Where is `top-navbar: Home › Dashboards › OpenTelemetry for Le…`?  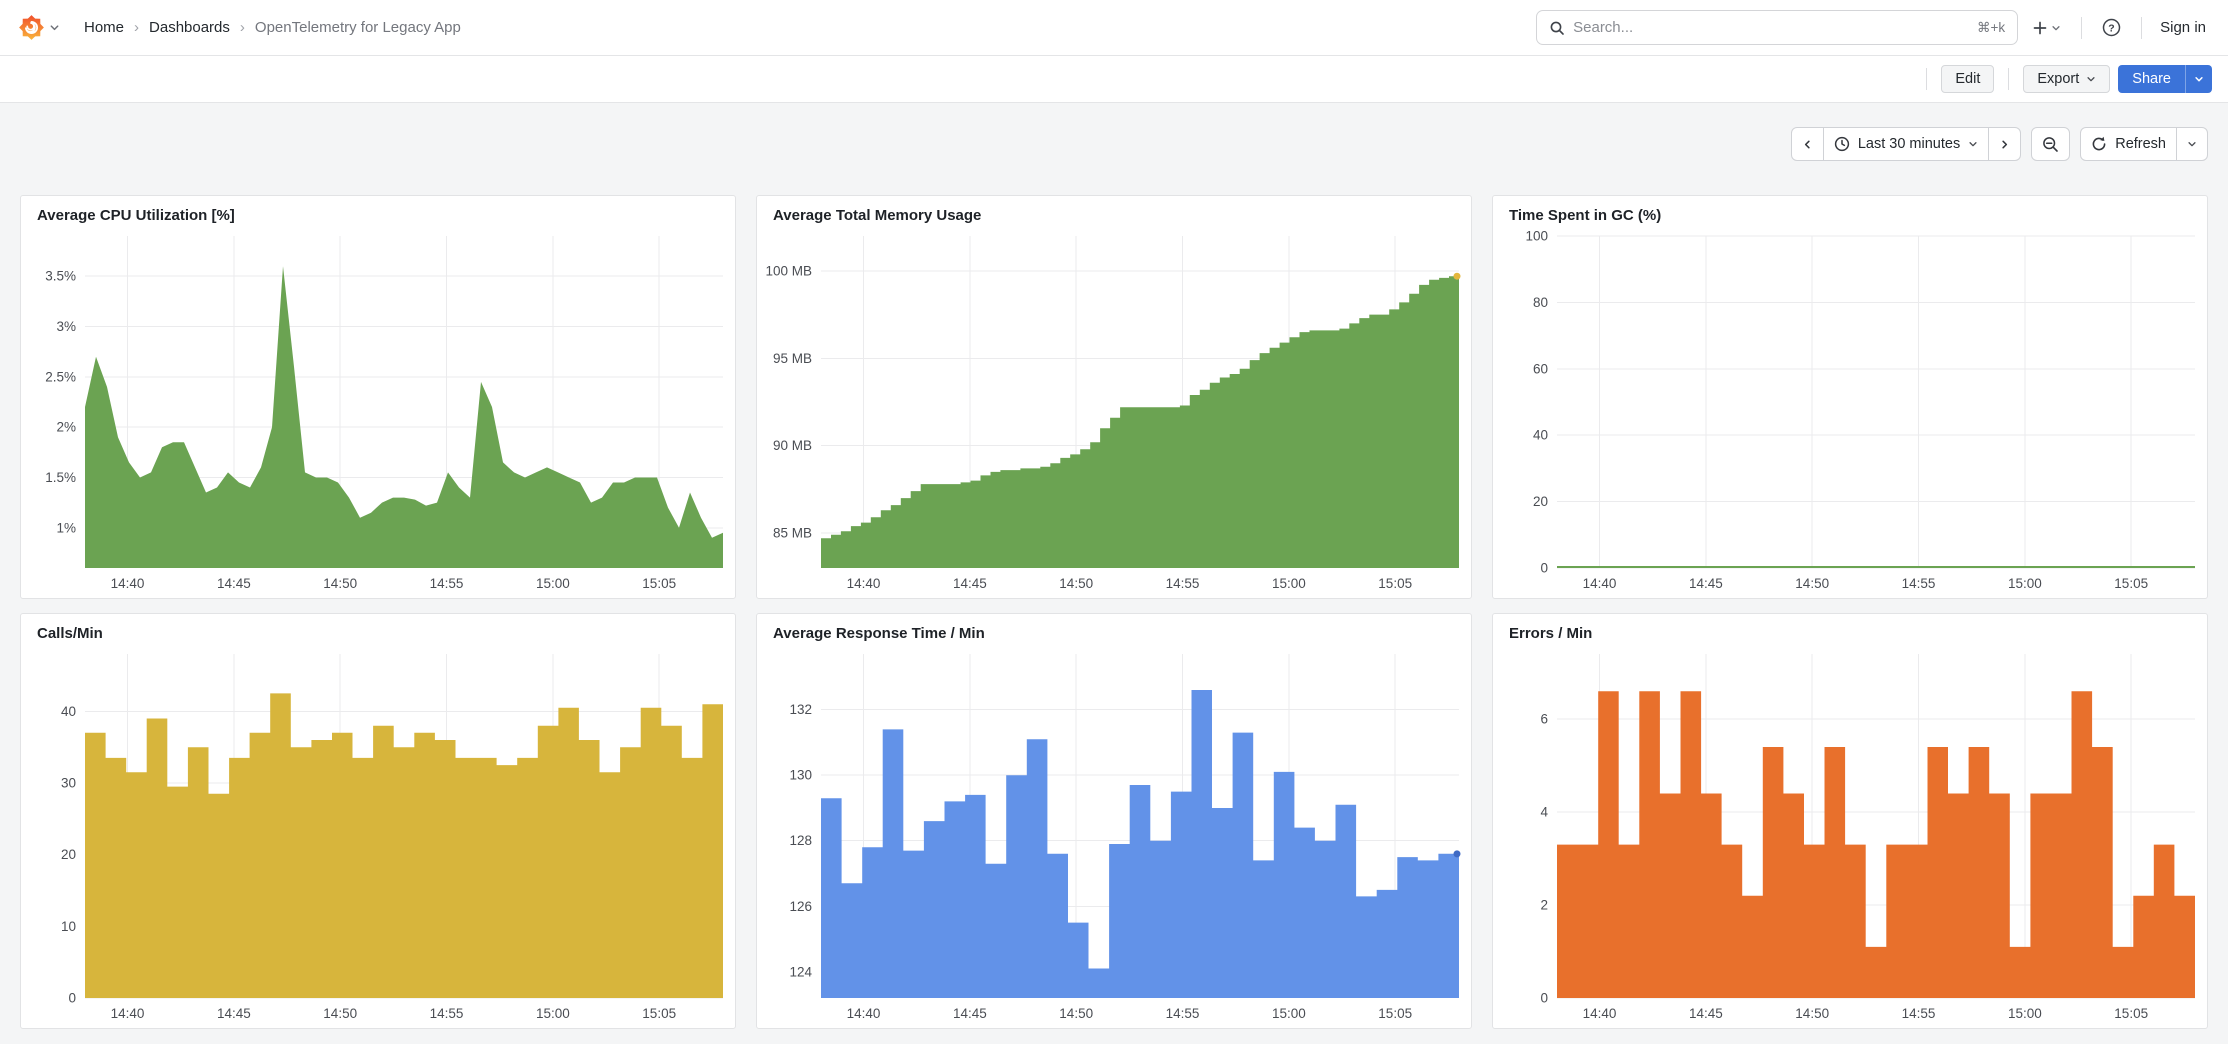
top-navbar: Home › Dashboards › OpenTelemetry for Le… is located at coordinates (1114, 28).